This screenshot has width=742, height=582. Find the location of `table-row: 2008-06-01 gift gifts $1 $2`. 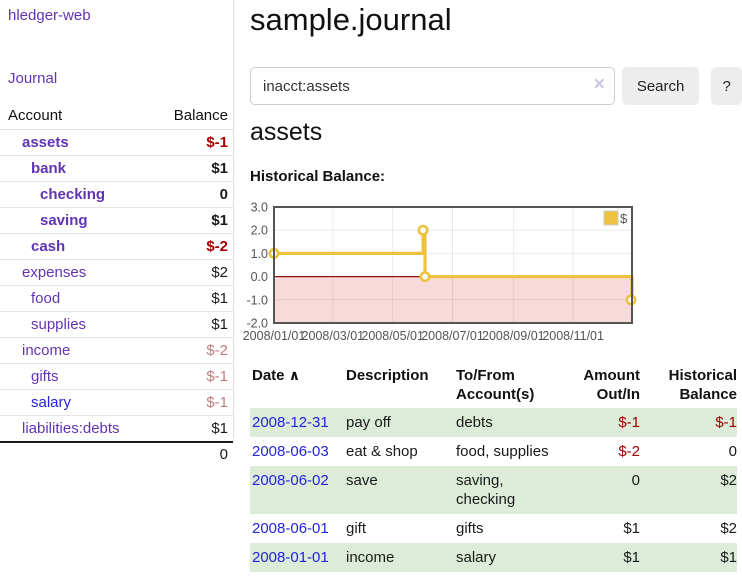

table-row: 2008-06-01 gift gifts $1 $2 is located at coordinates (493, 528).